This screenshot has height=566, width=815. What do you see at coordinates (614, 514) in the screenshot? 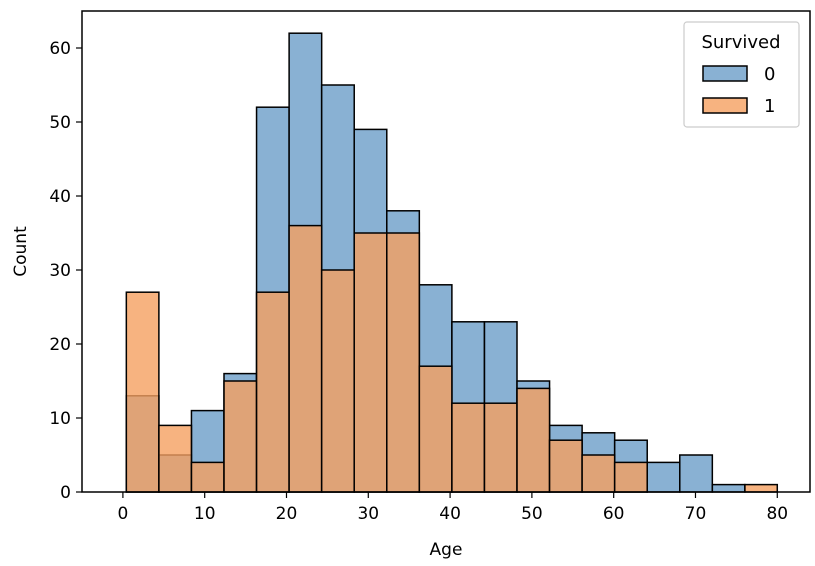
I see `x-tick-label: 60` at bounding box center [614, 514].